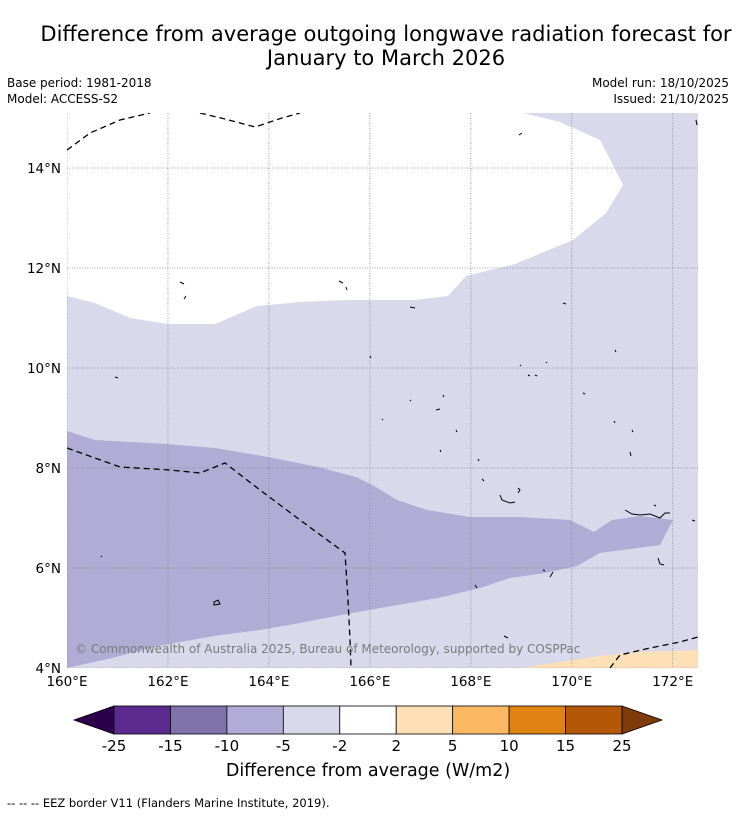  Describe the element at coordinates (114, 746) in the screenshot. I see `colorbar-tick-label: -25` at that location.